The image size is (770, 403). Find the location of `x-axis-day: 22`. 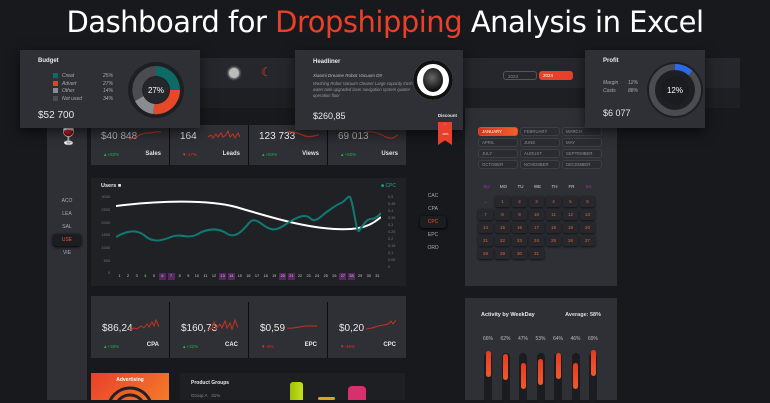

x-axis-day: 22 is located at coordinates (300, 276).